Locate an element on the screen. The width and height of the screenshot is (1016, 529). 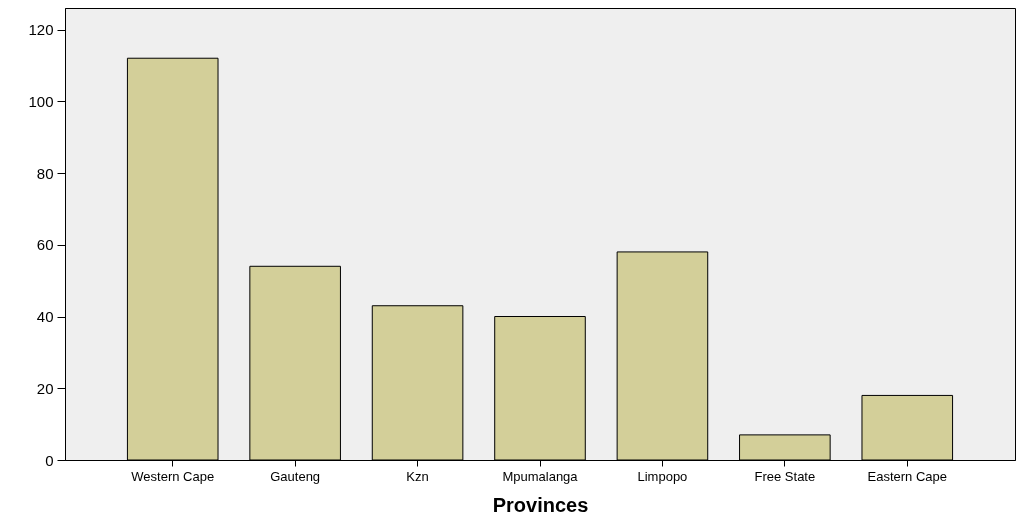
x-tick-label: Kzn is located at coordinates (417, 476).